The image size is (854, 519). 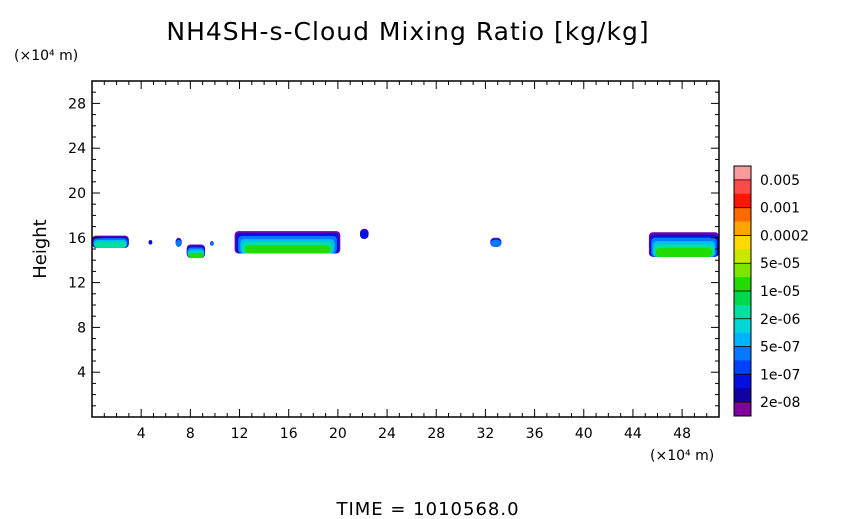 I want to click on x-tick-label: 40, so click(x=584, y=434).